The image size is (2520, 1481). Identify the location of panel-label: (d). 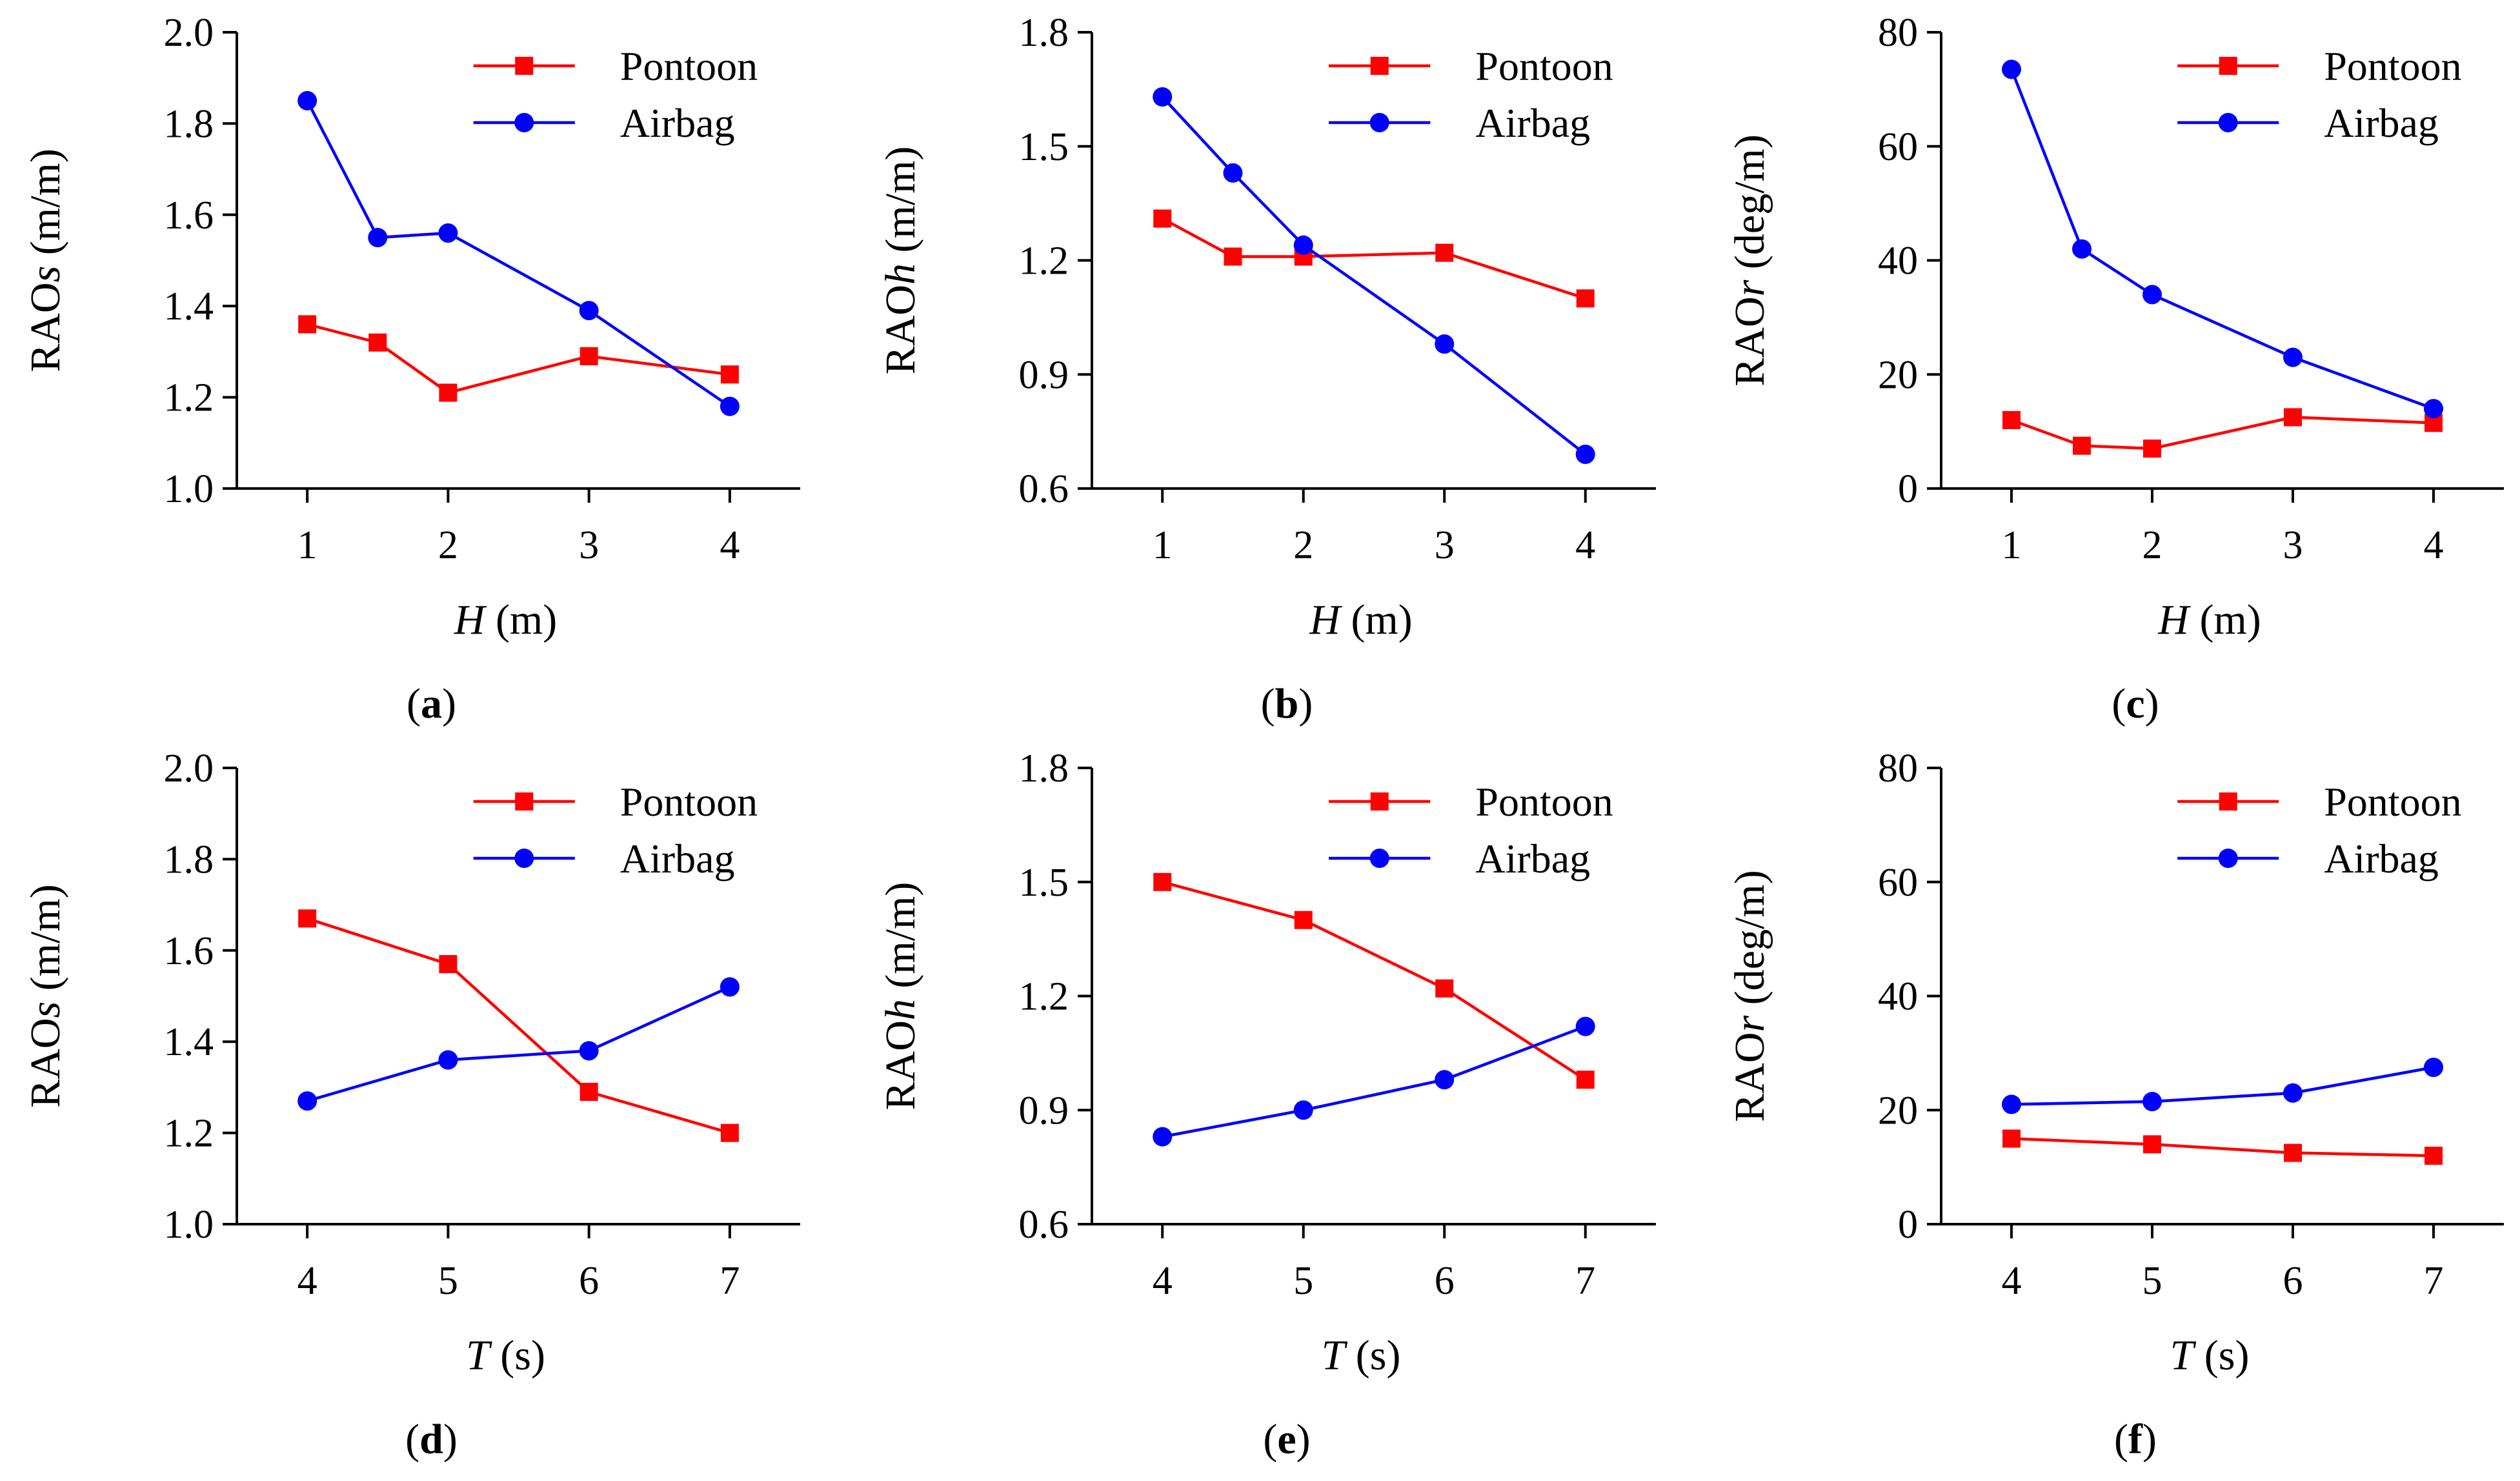
(431, 1439).